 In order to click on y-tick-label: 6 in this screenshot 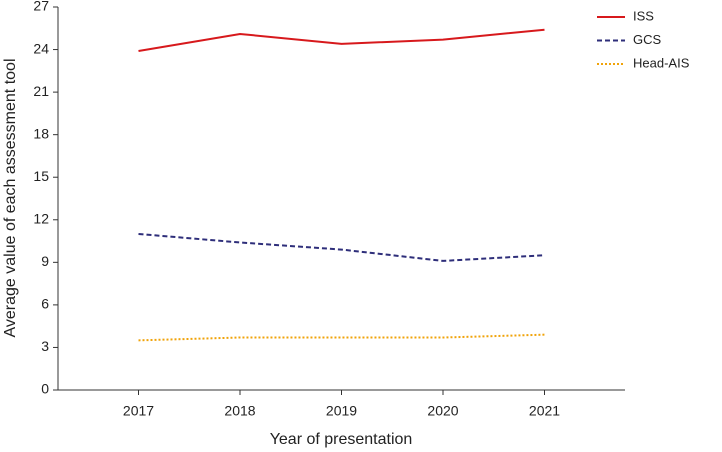, I will do `click(45, 304)`.